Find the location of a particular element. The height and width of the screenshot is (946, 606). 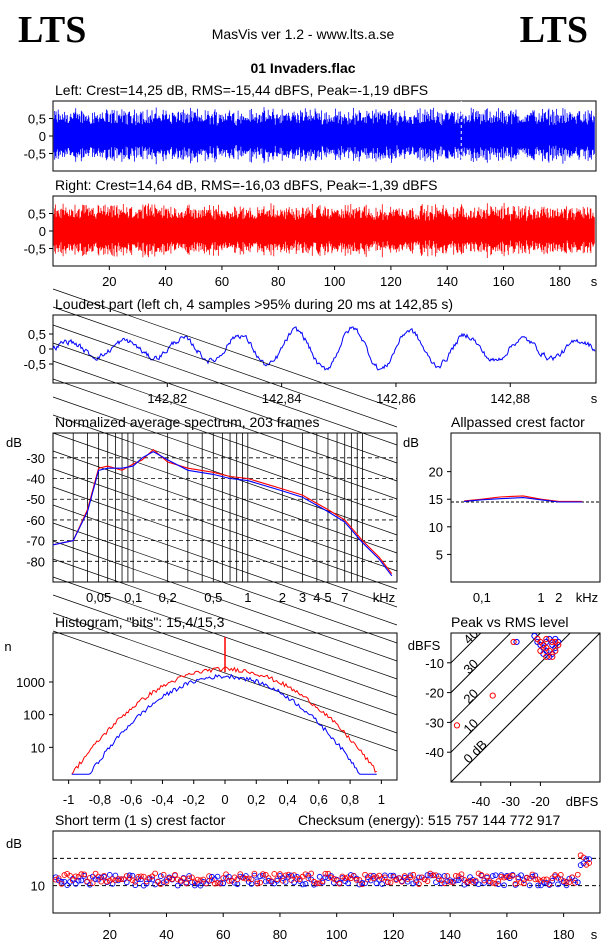

spectrum-xtick-label: 5 is located at coordinates (327, 597).